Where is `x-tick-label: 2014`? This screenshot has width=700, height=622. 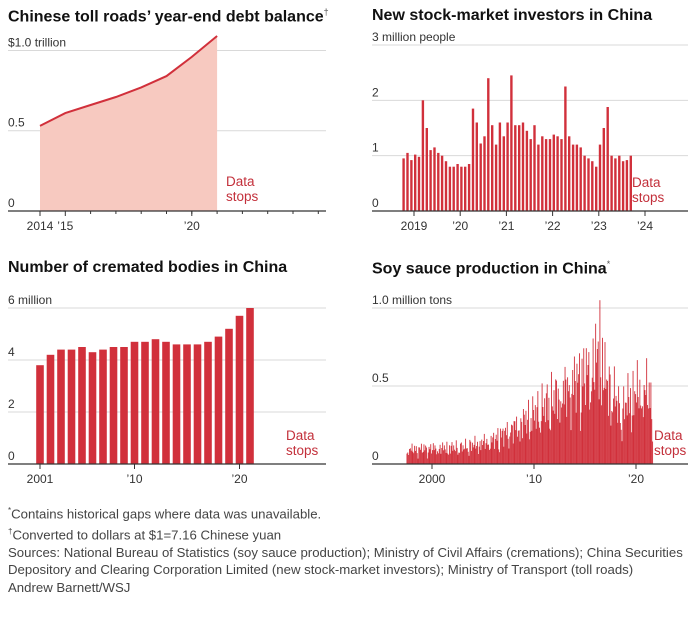
x-tick-label: 2014 is located at coordinates (40, 226).